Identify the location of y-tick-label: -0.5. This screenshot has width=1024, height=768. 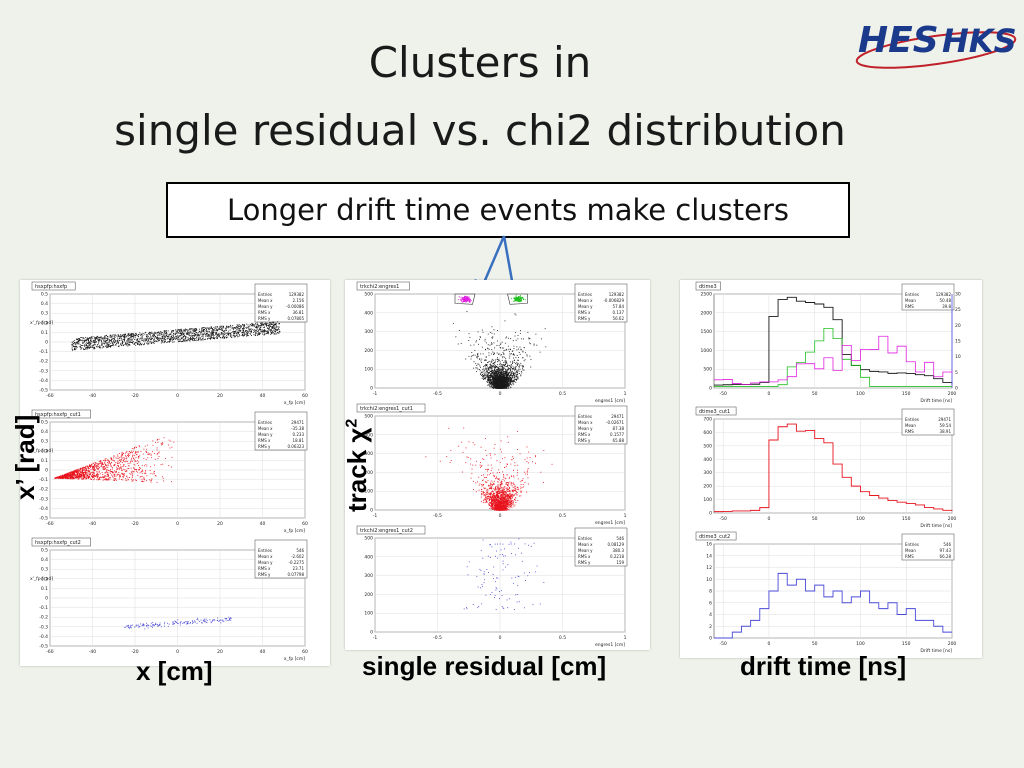
(43, 647).